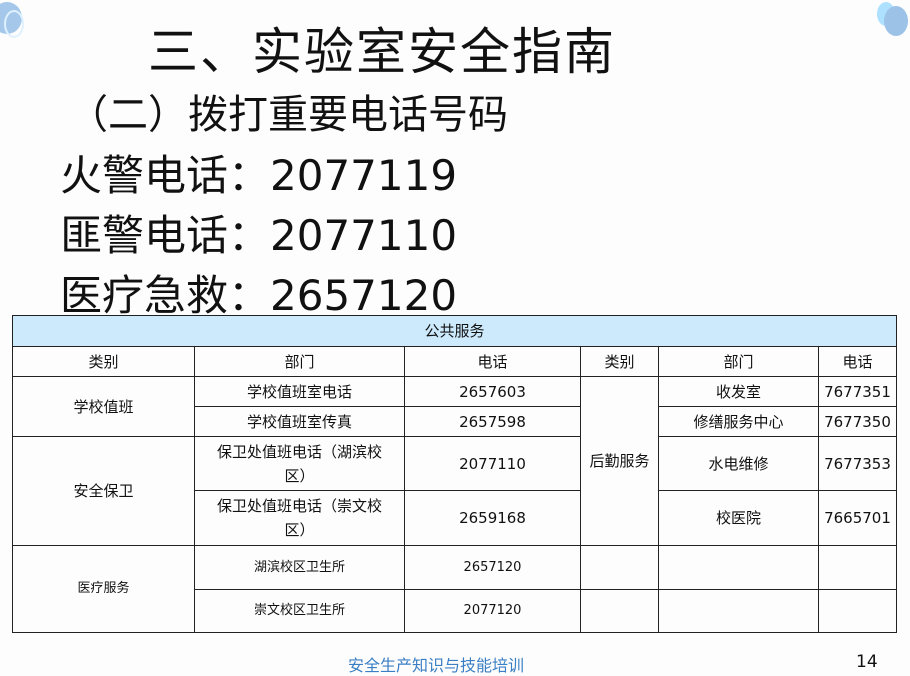  What do you see at coordinates (867, 662) in the screenshot?
I see `page-number: 14` at bounding box center [867, 662].